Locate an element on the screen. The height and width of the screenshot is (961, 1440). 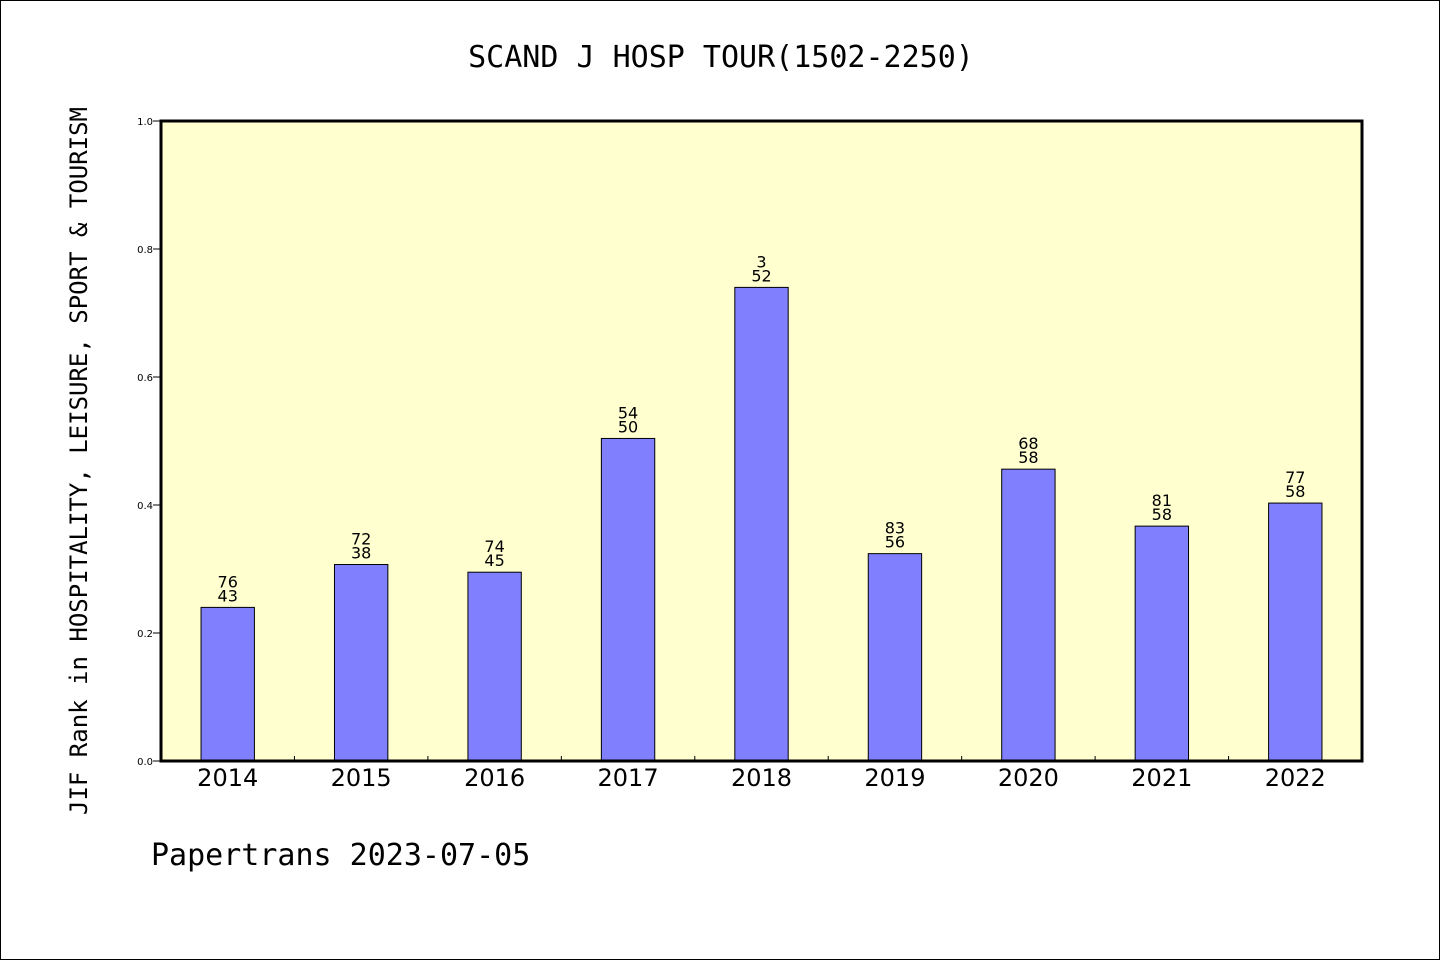
x-axis: 2014 2015 2016 2017 2018 2019 2020 2021 2022 is located at coordinates (761, 774).